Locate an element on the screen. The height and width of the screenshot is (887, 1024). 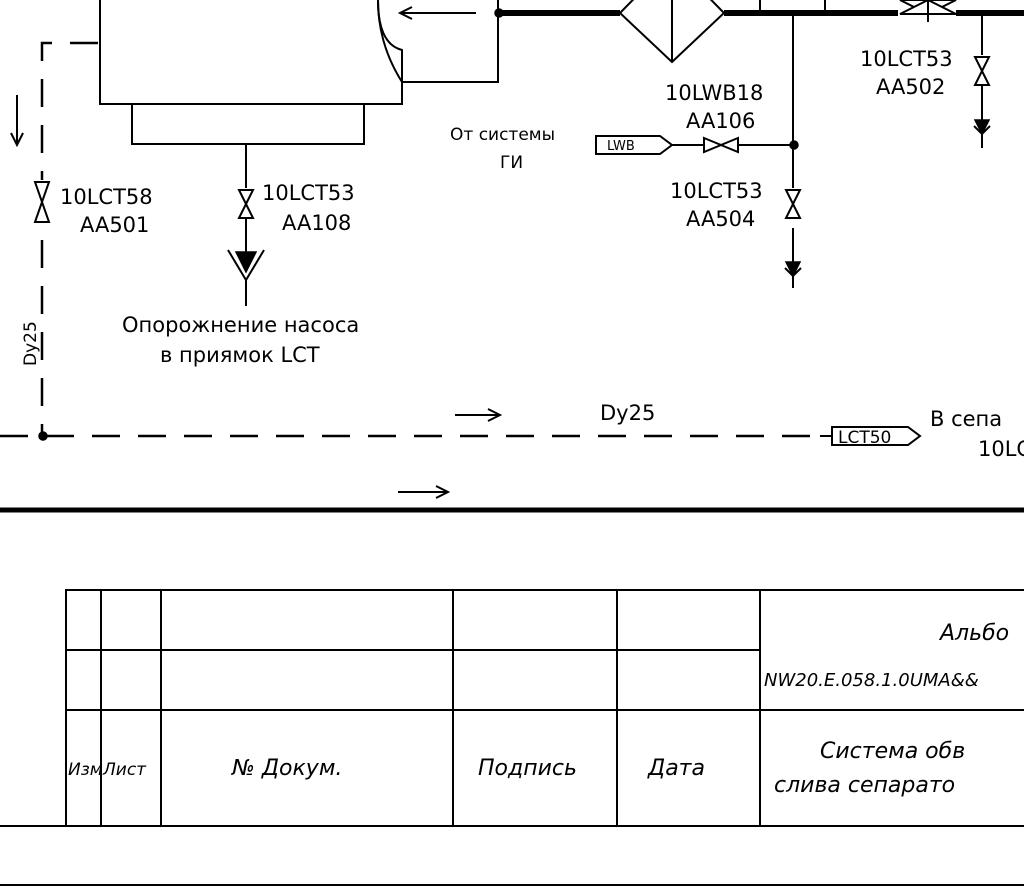
lct50-tag is located at coordinates (871, 436).